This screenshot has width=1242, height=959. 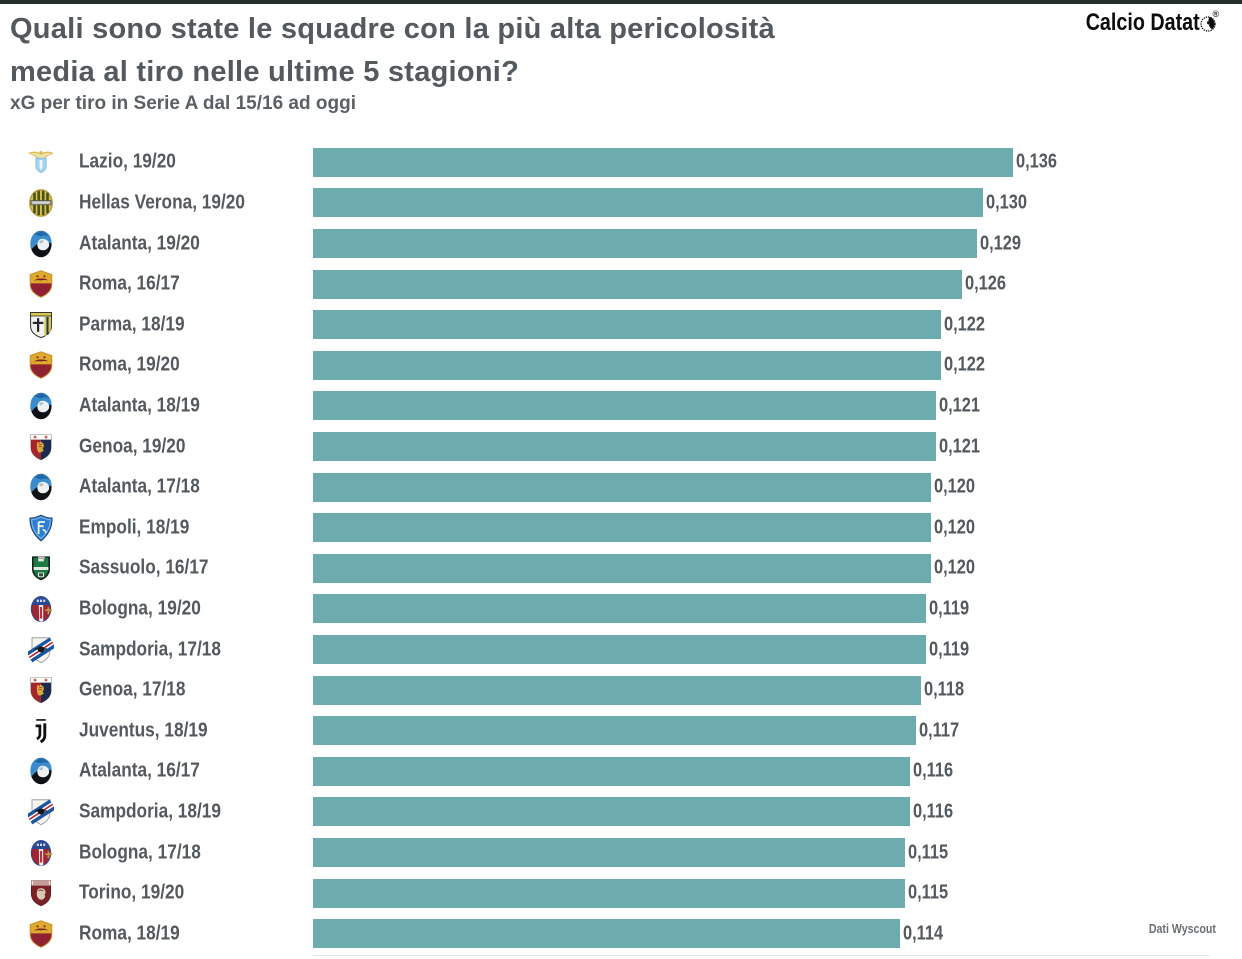 I want to click on chart-row: Atalanta, 18/19 0,121, so click(x=621, y=406).